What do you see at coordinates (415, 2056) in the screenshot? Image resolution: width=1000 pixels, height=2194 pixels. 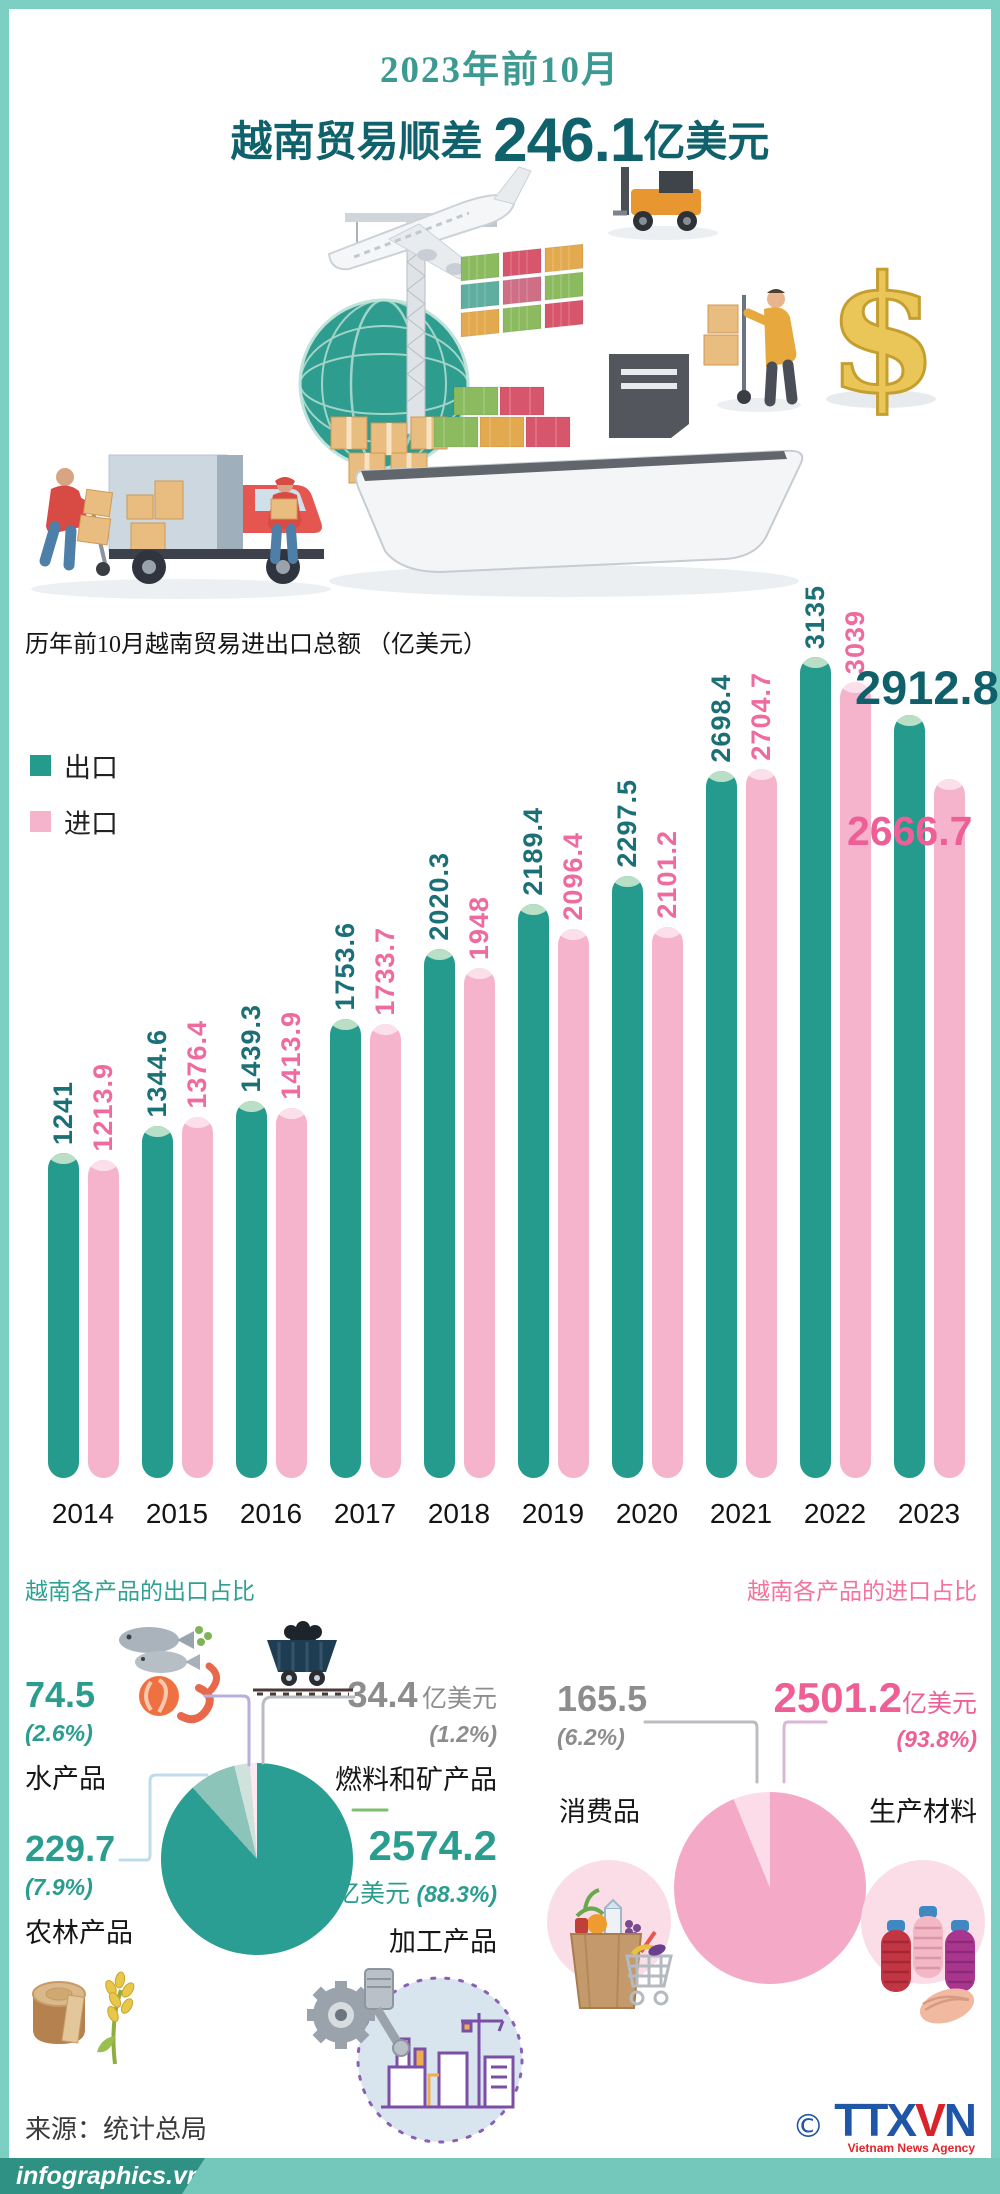 I see `processing-industry-icon` at bounding box center [415, 2056].